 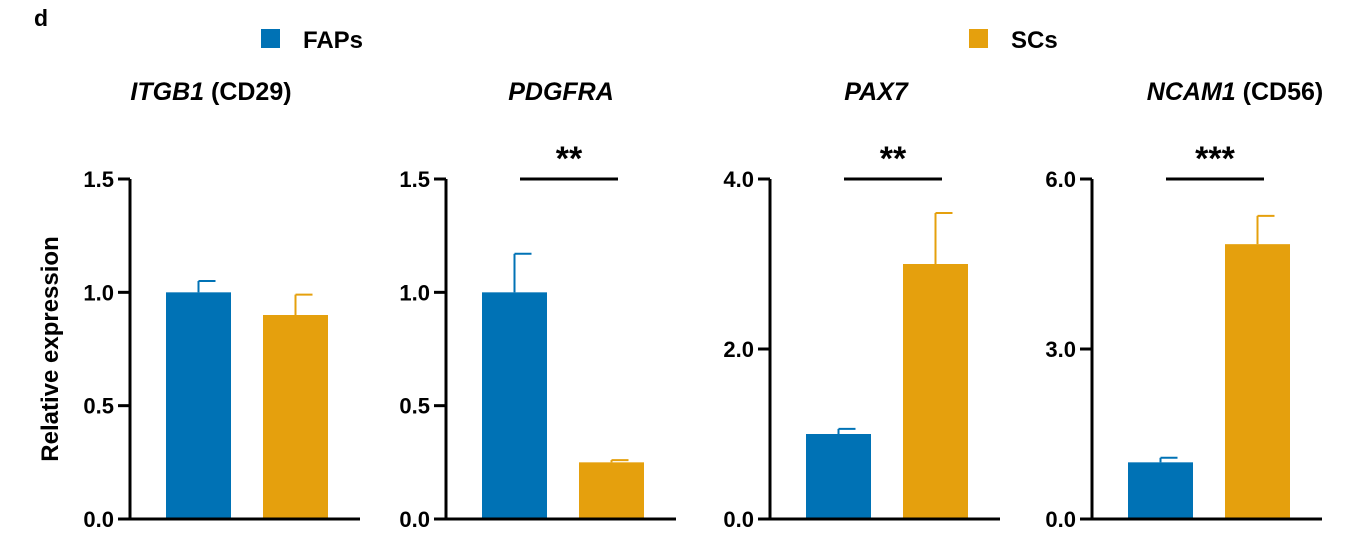 What do you see at coordinates (1280, 92) in the screenshot?
I see `chart-title-suffix-3: (CD56)` at bounding box center [1280, 92].